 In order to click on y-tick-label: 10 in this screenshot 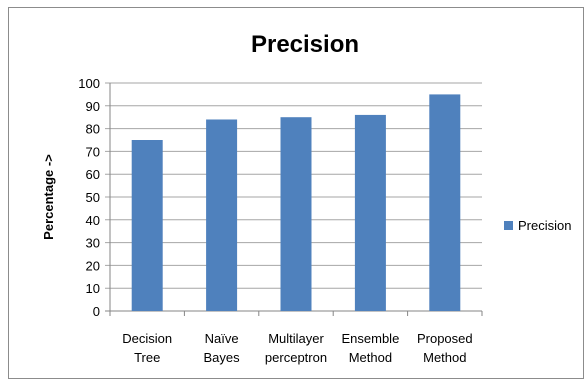, I will do `click(93, 288)`.